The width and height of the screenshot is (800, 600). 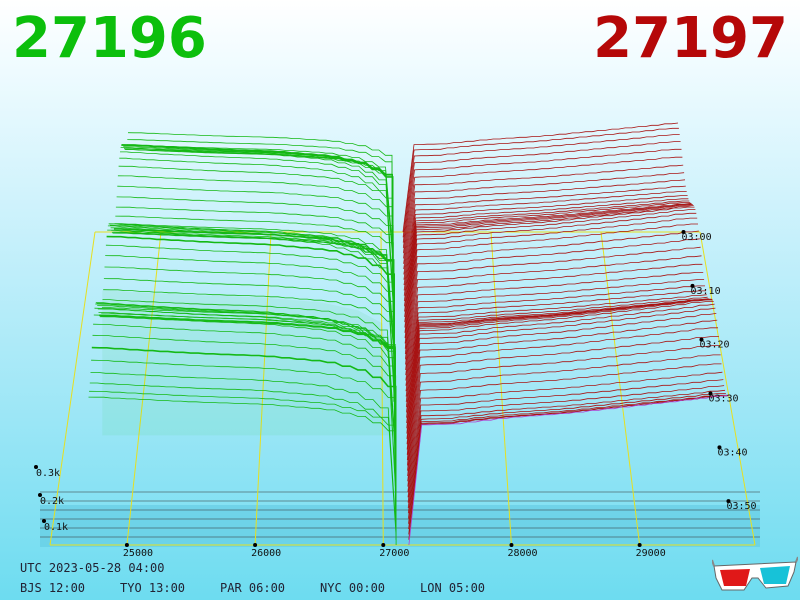 I want to click on timezone-lon: LON 05:00, so click(x=453, y=588).